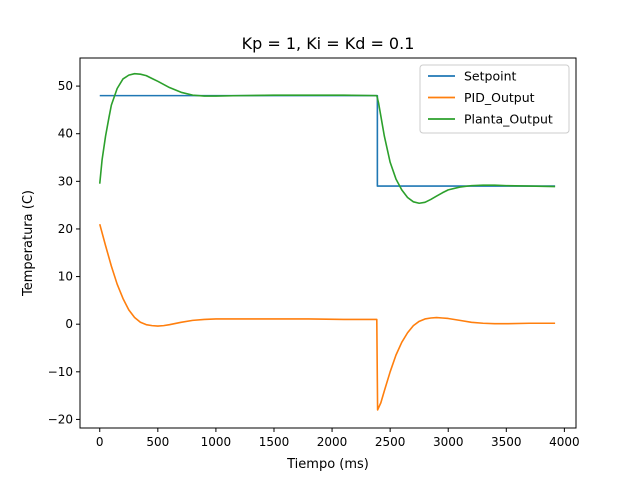 The image size is (640, 480). Describe the element at coordinates (327, 464) in the screenshot. I see `x-axis-label: Tiempo (ms)` at that location.